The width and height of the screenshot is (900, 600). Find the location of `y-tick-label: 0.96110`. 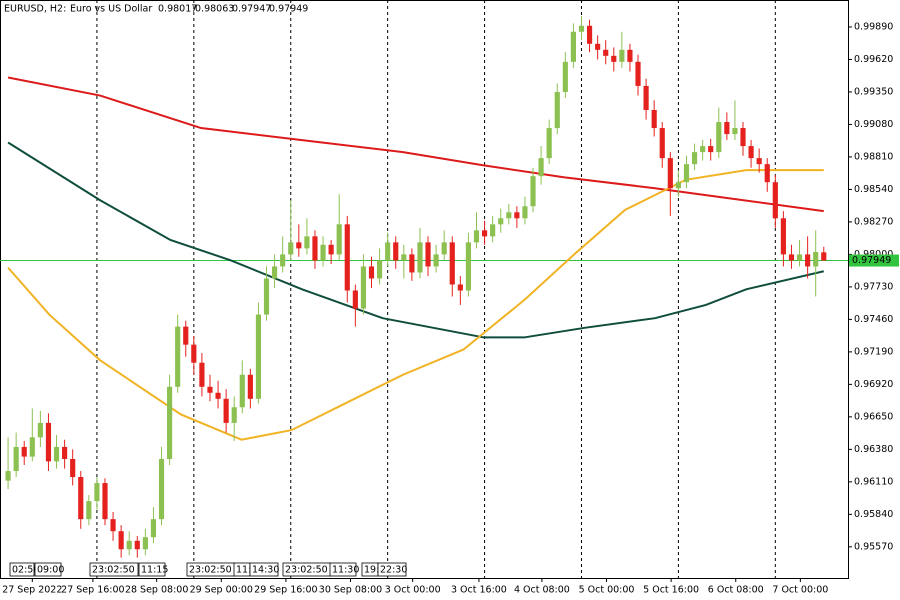

y-tick-label: 0.96110 is located at coordinates (873, 481).